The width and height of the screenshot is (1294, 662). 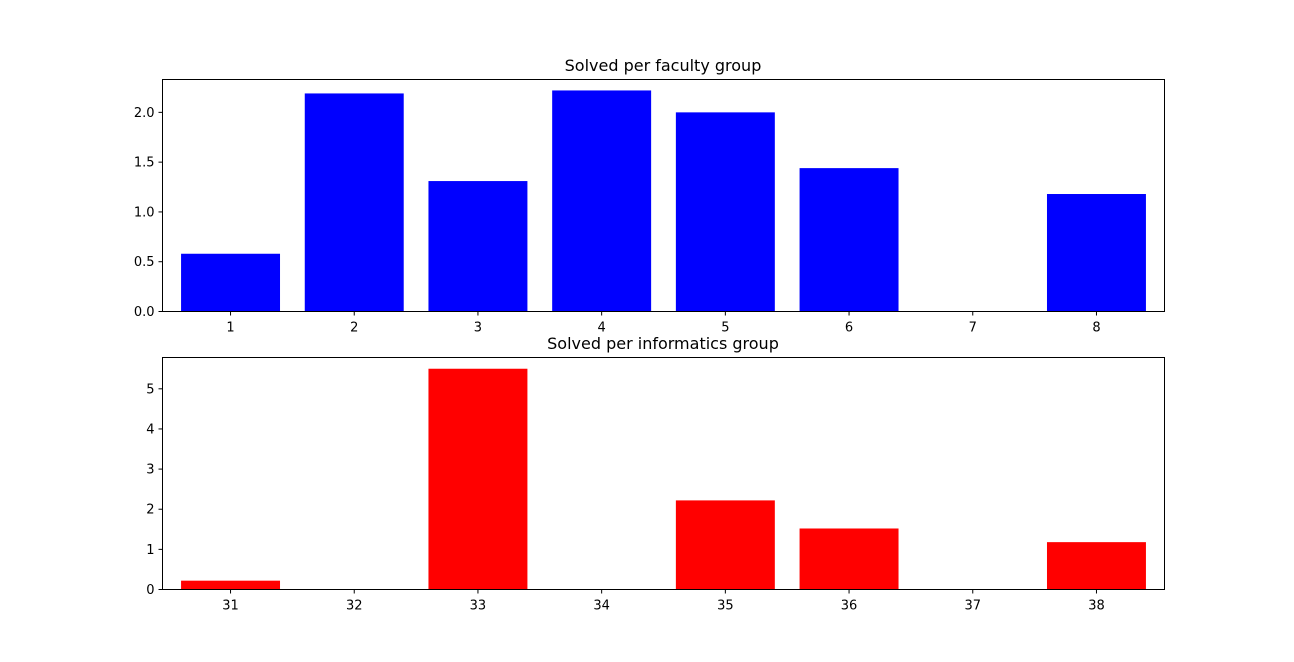 I want to click on informatics-x-tick-label: 35, so click(x=725, y=606).